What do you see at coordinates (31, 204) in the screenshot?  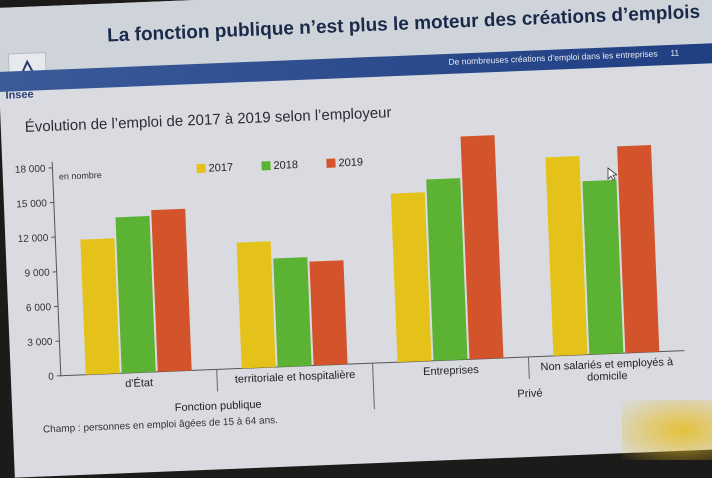 I see `y-tick-label: 15 000` at bounding box center [31, 204].